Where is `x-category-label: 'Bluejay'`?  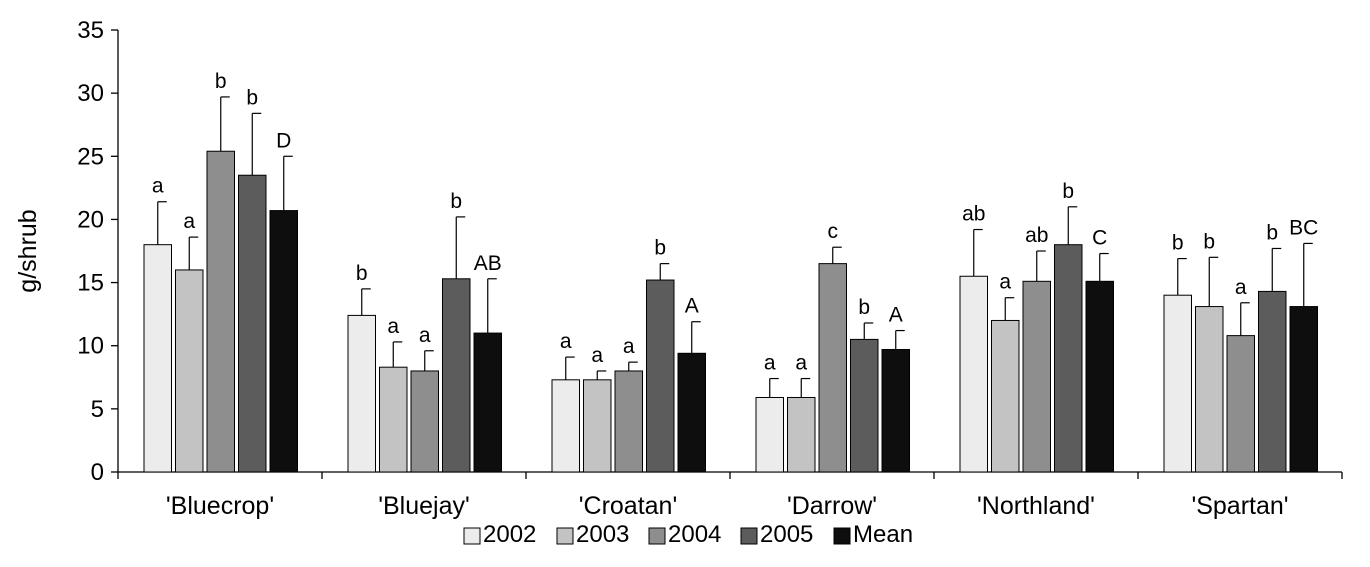 x-category-label: 'Bluejay' is located at coordinates (424, 506).